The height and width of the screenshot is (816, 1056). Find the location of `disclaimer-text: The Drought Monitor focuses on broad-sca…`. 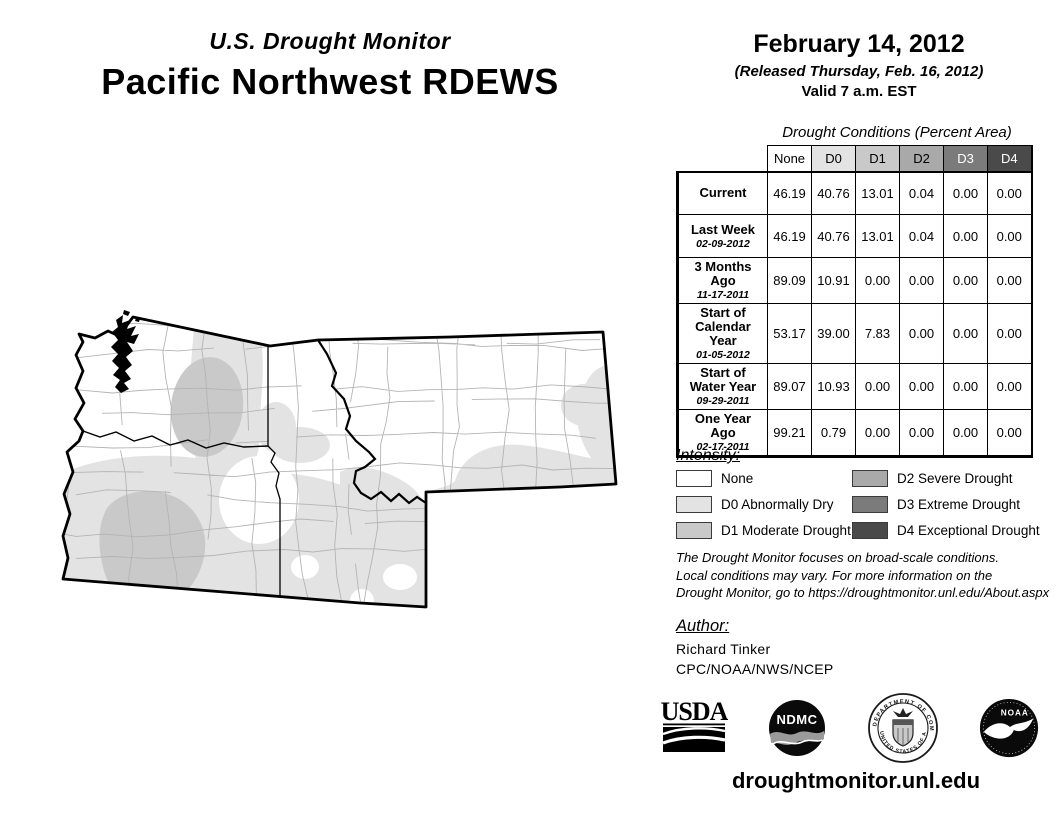

disclaimer-text: The Drought Monitor focuses on broad-sca… is located at coordinates (863, 575).